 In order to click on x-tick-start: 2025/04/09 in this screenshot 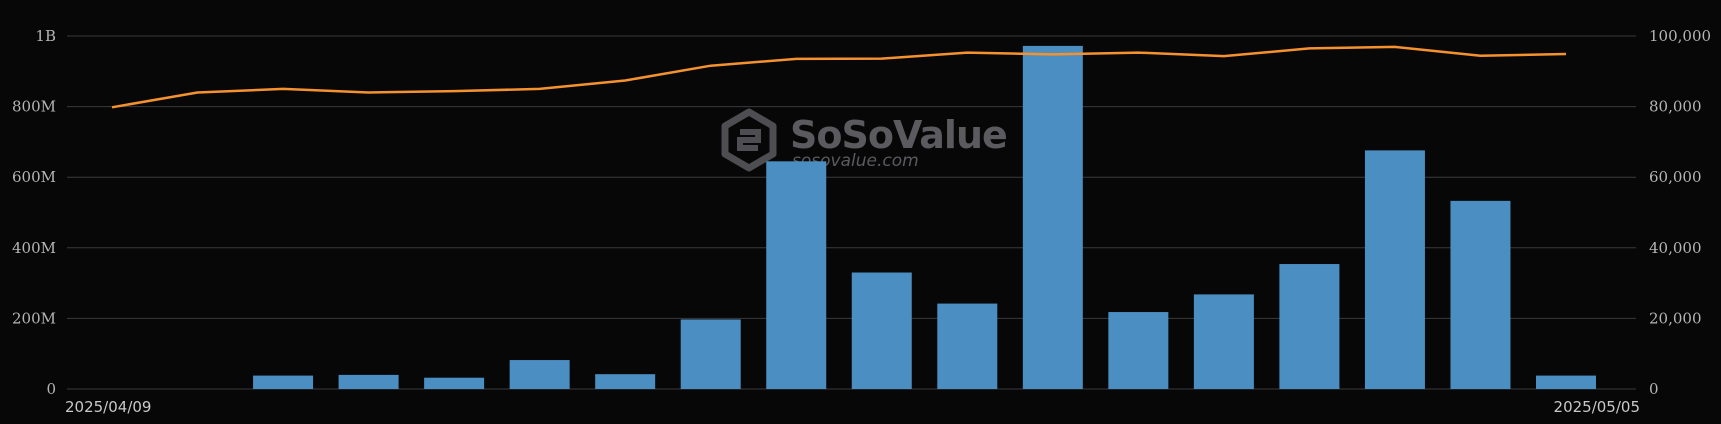, I will do `click(108, 407)`.